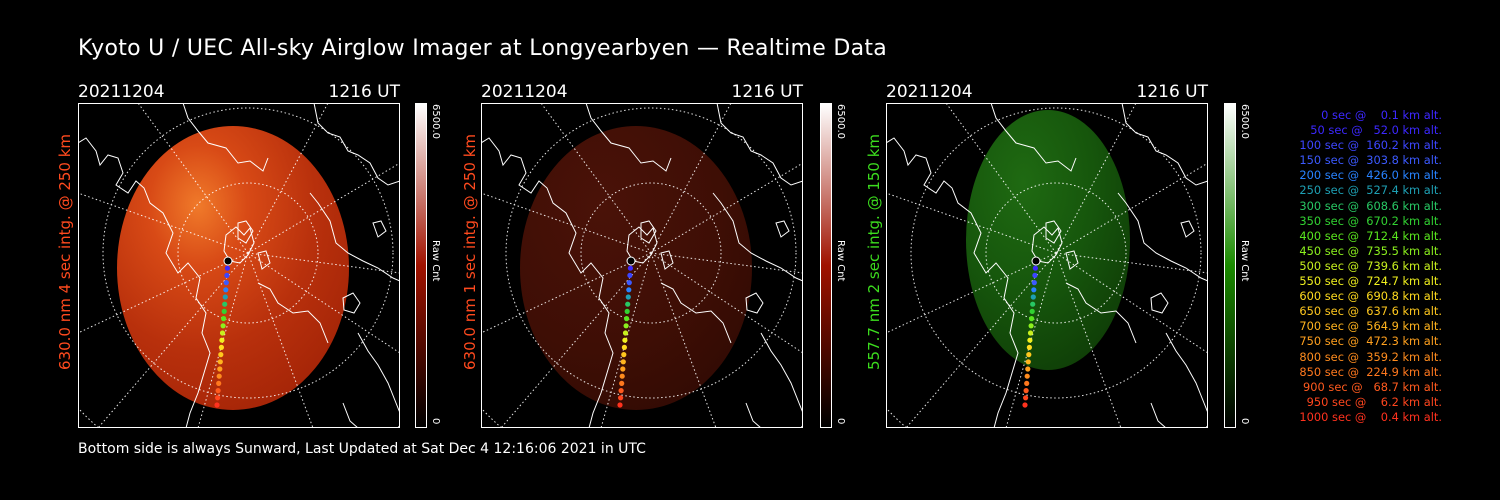 The image size is (1500, 500). What do you see at coordinates (840, 121) in the screenshot?
I see `panel-2-colorbar-max: 6500.0` at bounding box center [840, 121].